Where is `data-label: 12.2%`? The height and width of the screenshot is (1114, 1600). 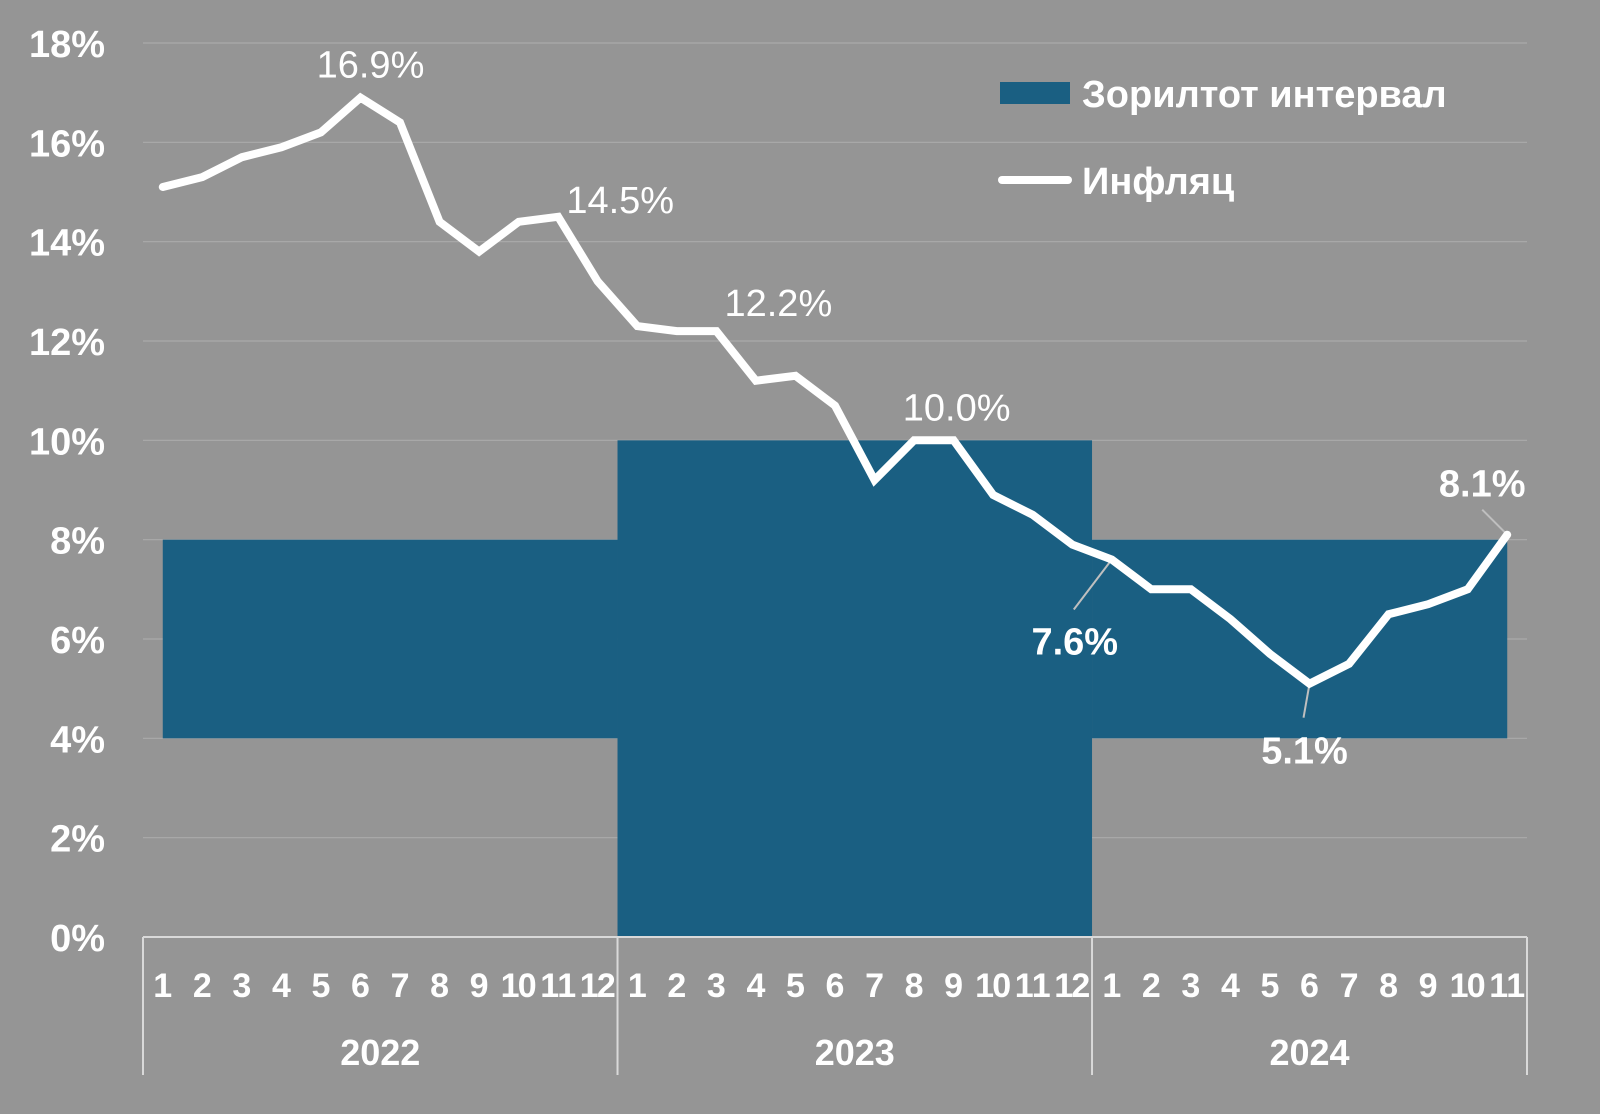
data-label: 12.2% is located at coordinates (778, 304).